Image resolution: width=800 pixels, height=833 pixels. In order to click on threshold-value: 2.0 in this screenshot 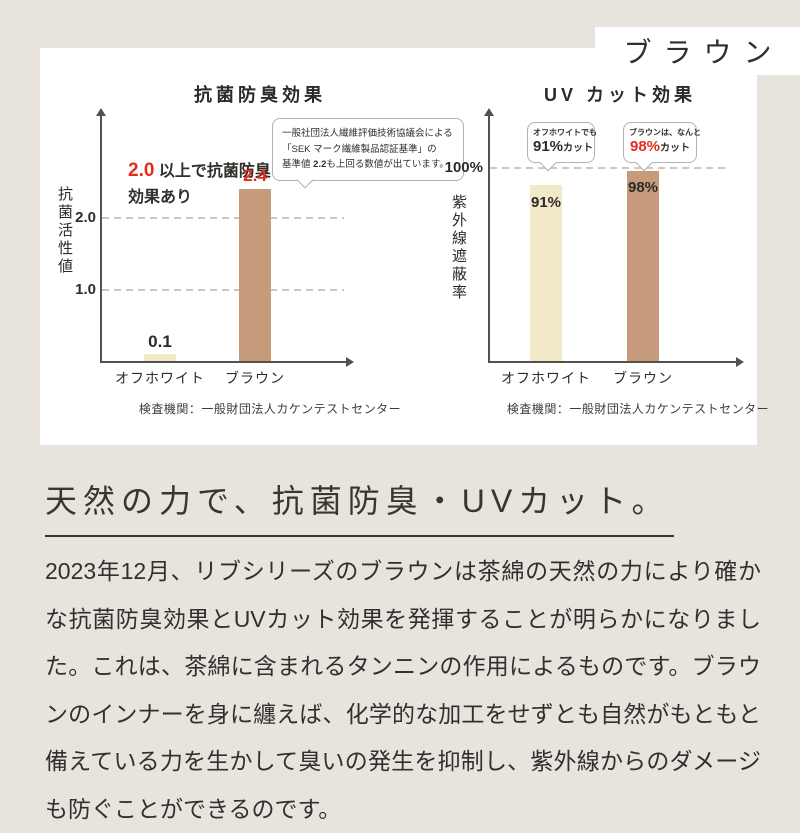, I will do `click(141, 170)`.